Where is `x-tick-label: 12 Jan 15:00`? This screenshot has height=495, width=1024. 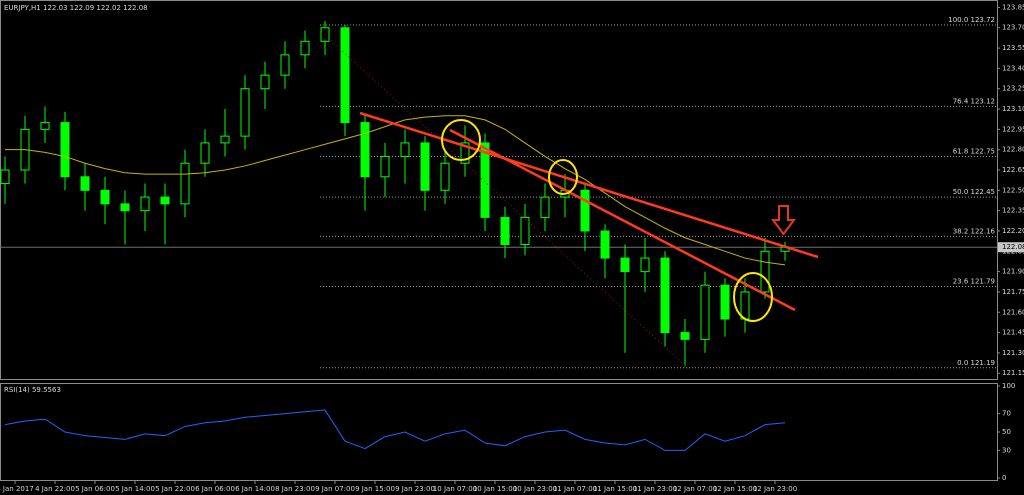 x-tick-label: 12 Jan 15:00 is located at coordinates (735, 489).